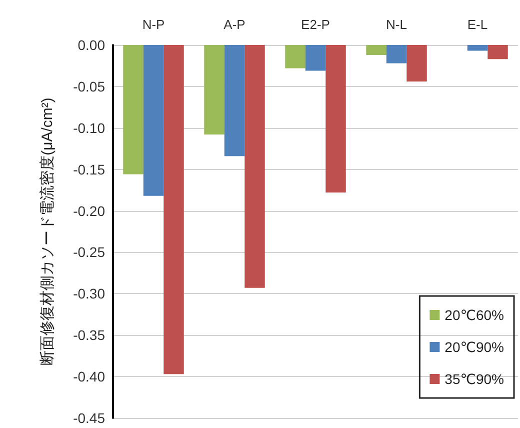  Describe the element at coordinates (89, 376) in the screenshot. I see `y-tick-label: -0.40` at that location.